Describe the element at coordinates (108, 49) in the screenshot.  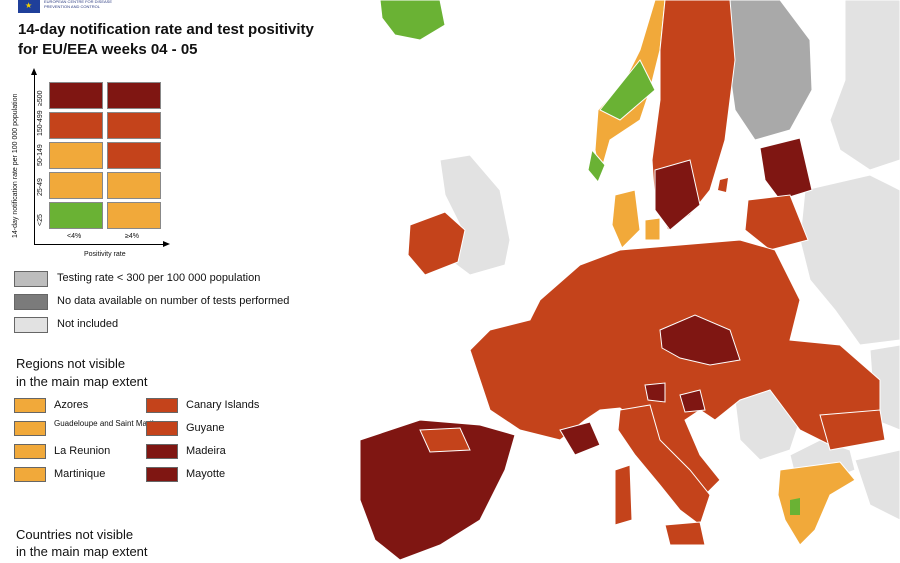
I see `map-title-line-2: for EU/EEA weeks 04 - 05` at that location.